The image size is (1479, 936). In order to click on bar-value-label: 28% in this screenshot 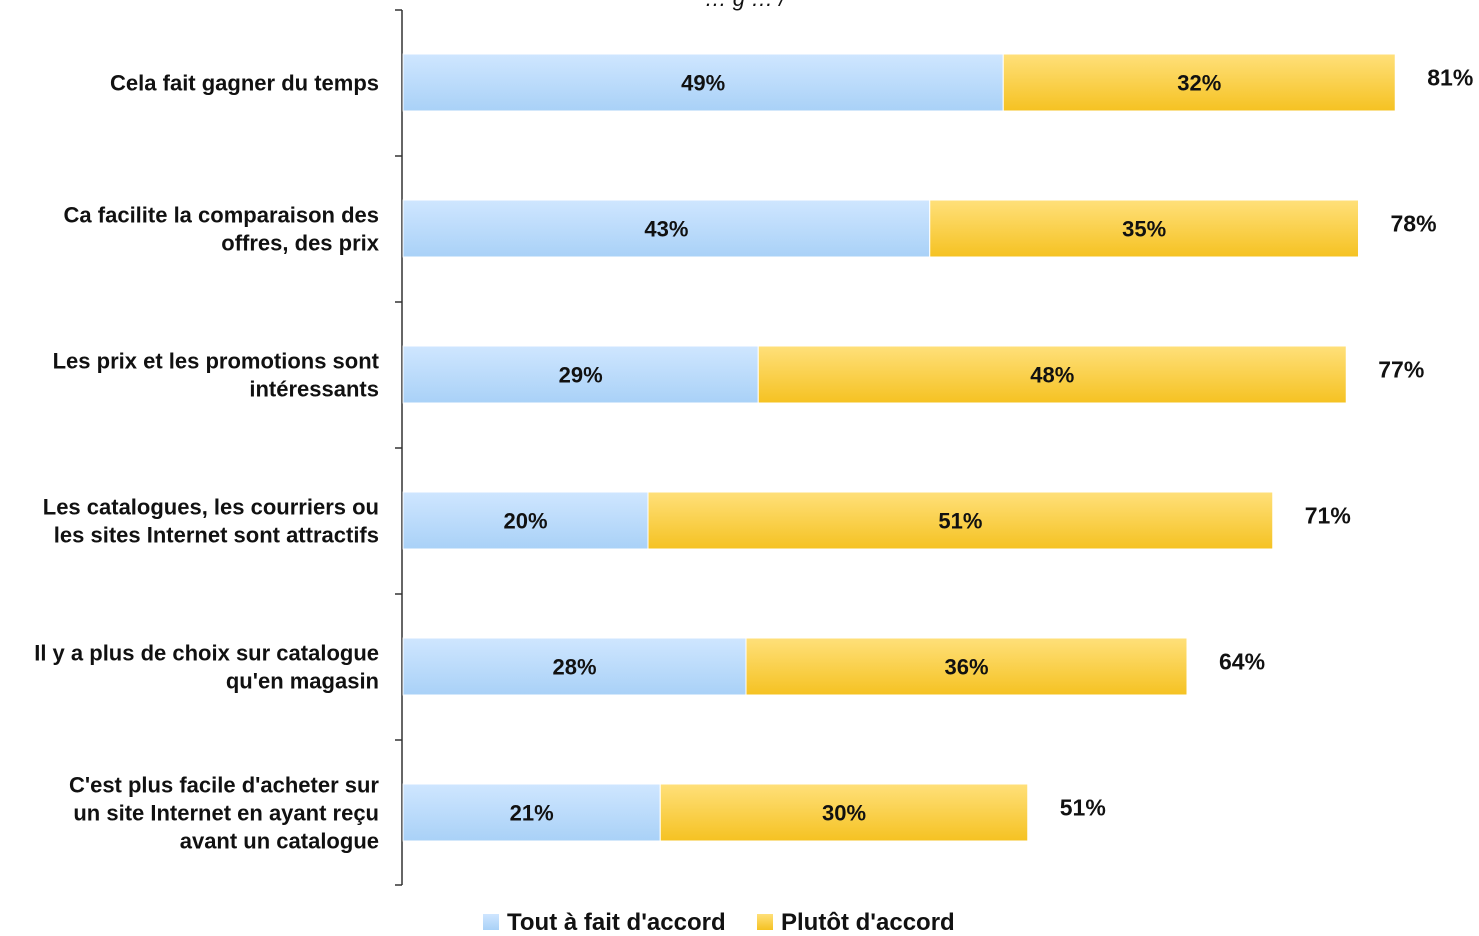, I will do `click(574, 667)`.